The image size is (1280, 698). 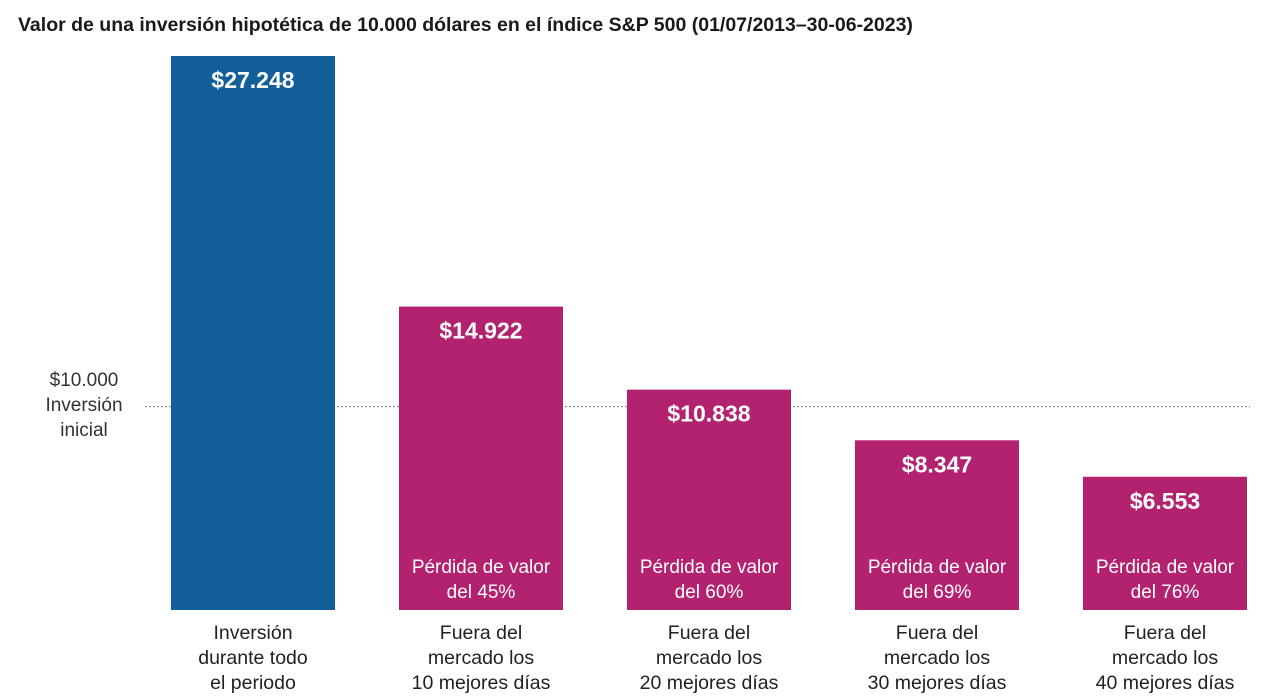 What do you see at coordinates (937, 592) in the screenshot?
I see `loss-label: del 69%` at bounding box center [937, 592].